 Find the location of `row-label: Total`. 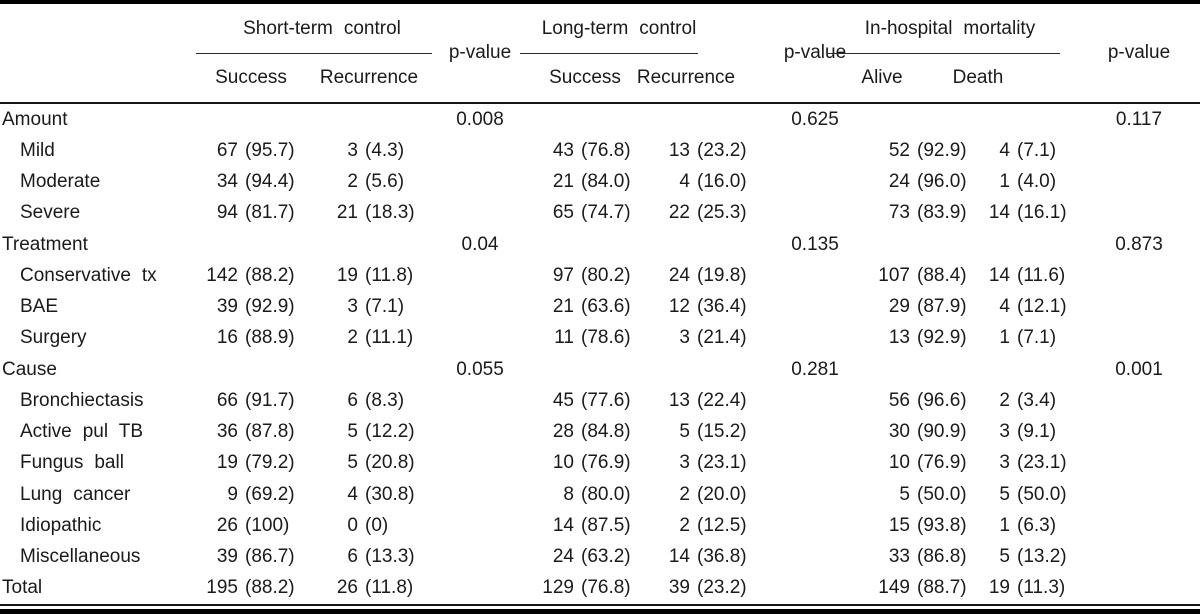

row-label: Total is located at coordinates (22, 588).